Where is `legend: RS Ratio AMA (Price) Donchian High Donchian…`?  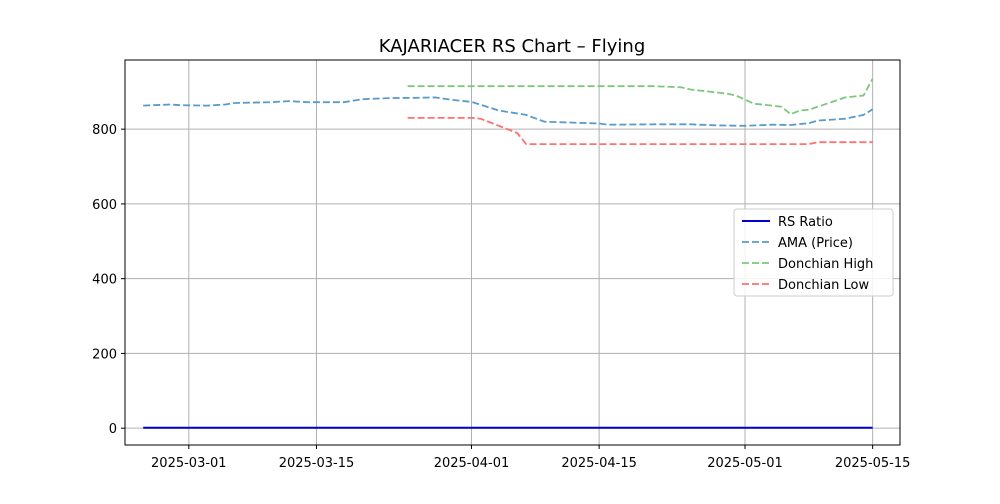
legend: RS Ratio AMA (Price) Donchian High Donchian… is located at coordinates (813, 252).